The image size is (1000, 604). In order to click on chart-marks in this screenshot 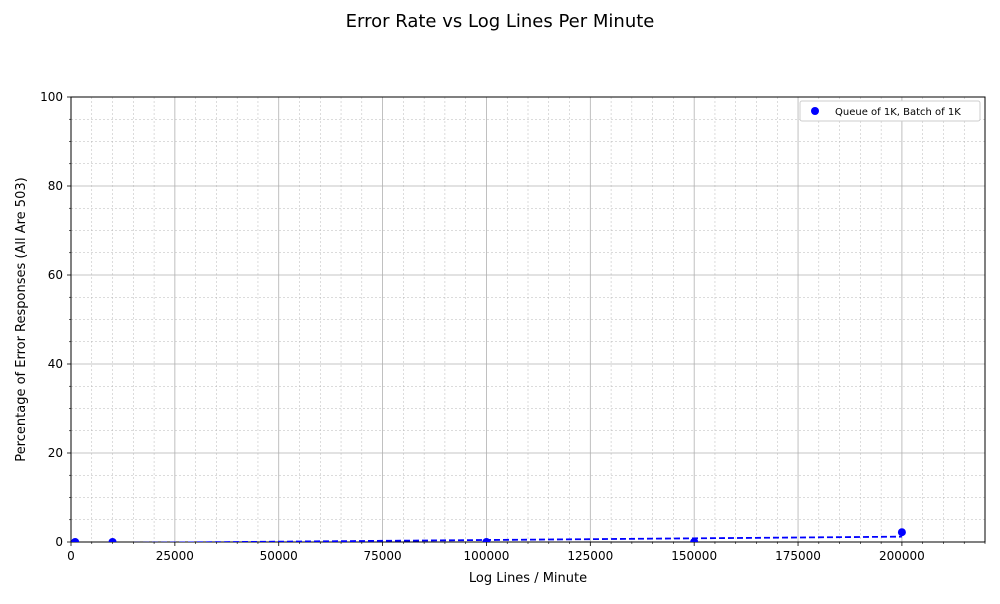, I will do `click(488, 535)`.